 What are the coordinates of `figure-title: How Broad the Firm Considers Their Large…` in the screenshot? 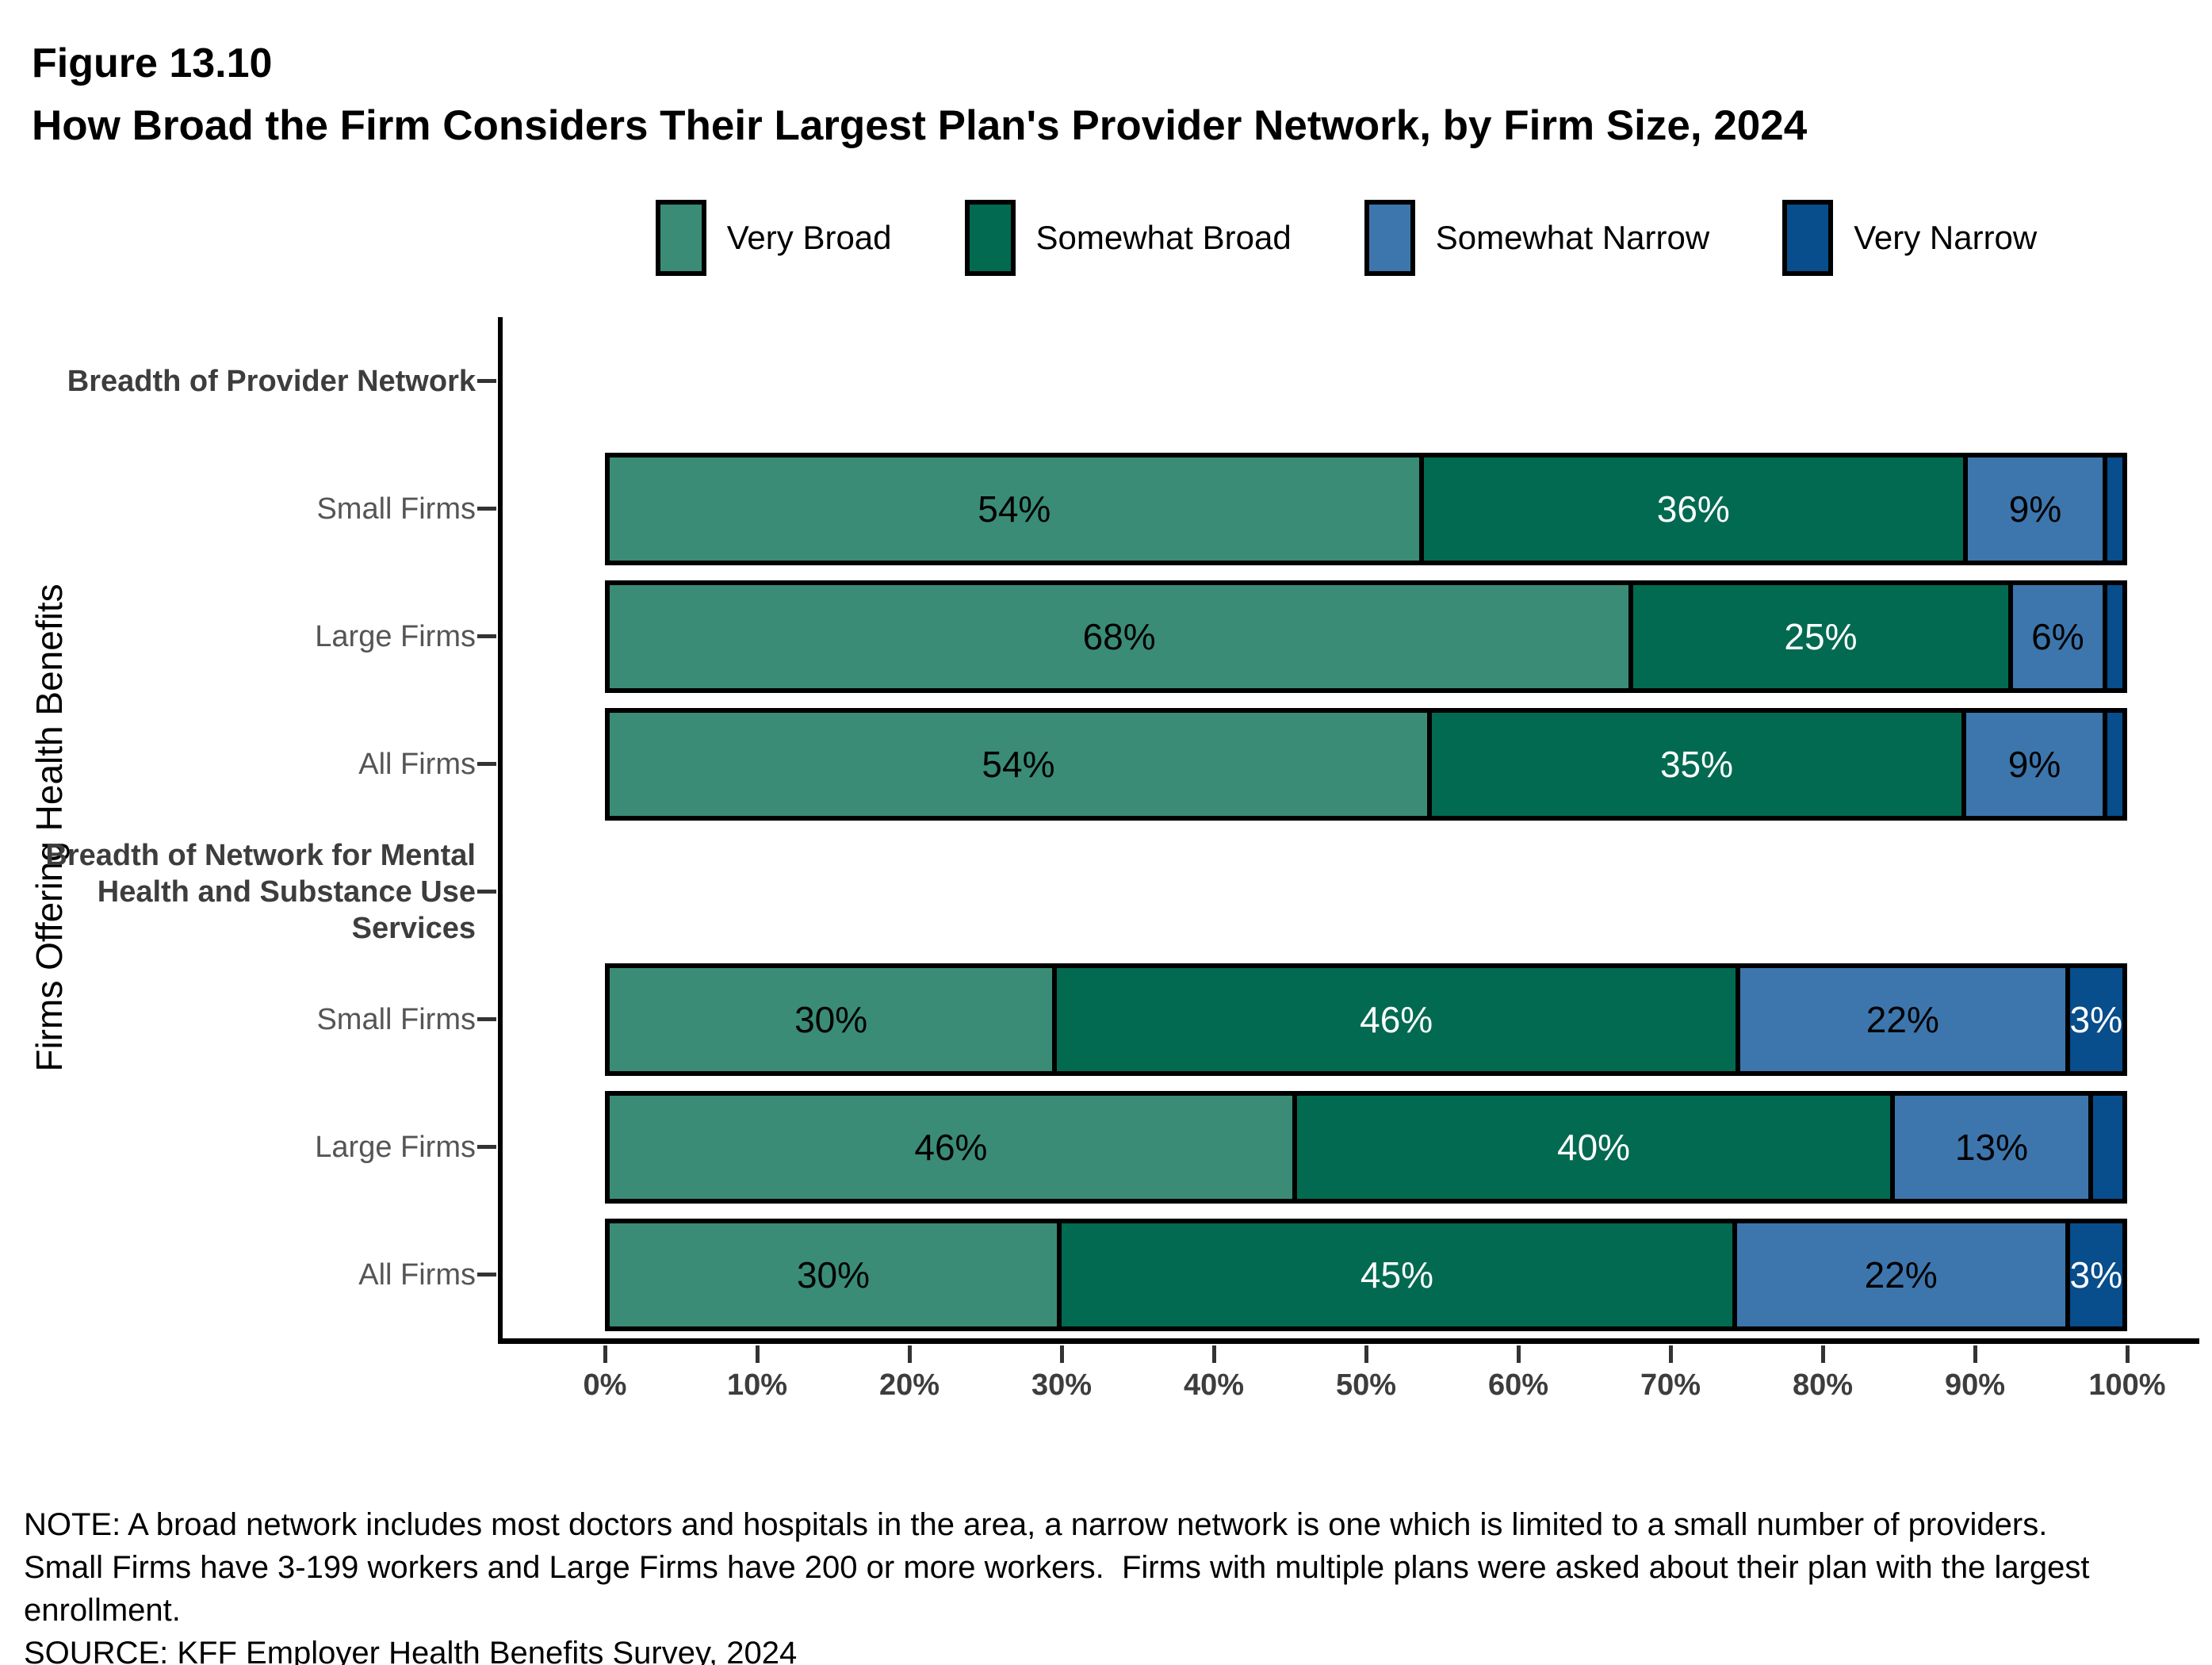 It's located at (920, 125).